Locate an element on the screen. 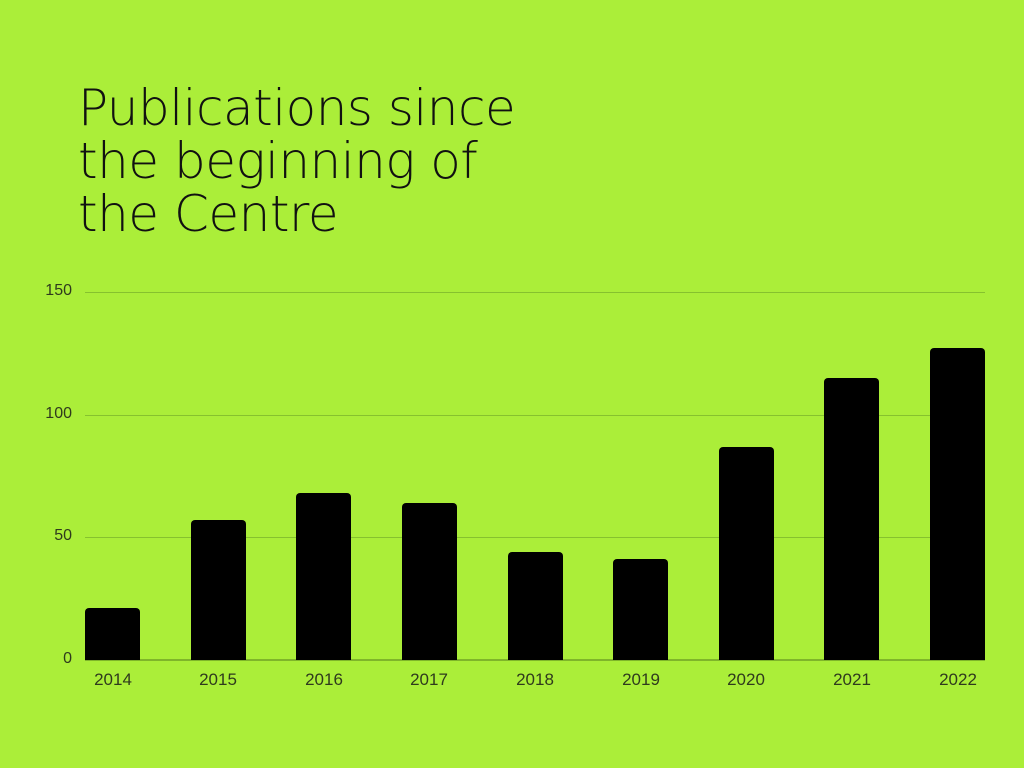 This screenshot has height=768, width=1024. bar-2014 is located at coordinates (112, 634).